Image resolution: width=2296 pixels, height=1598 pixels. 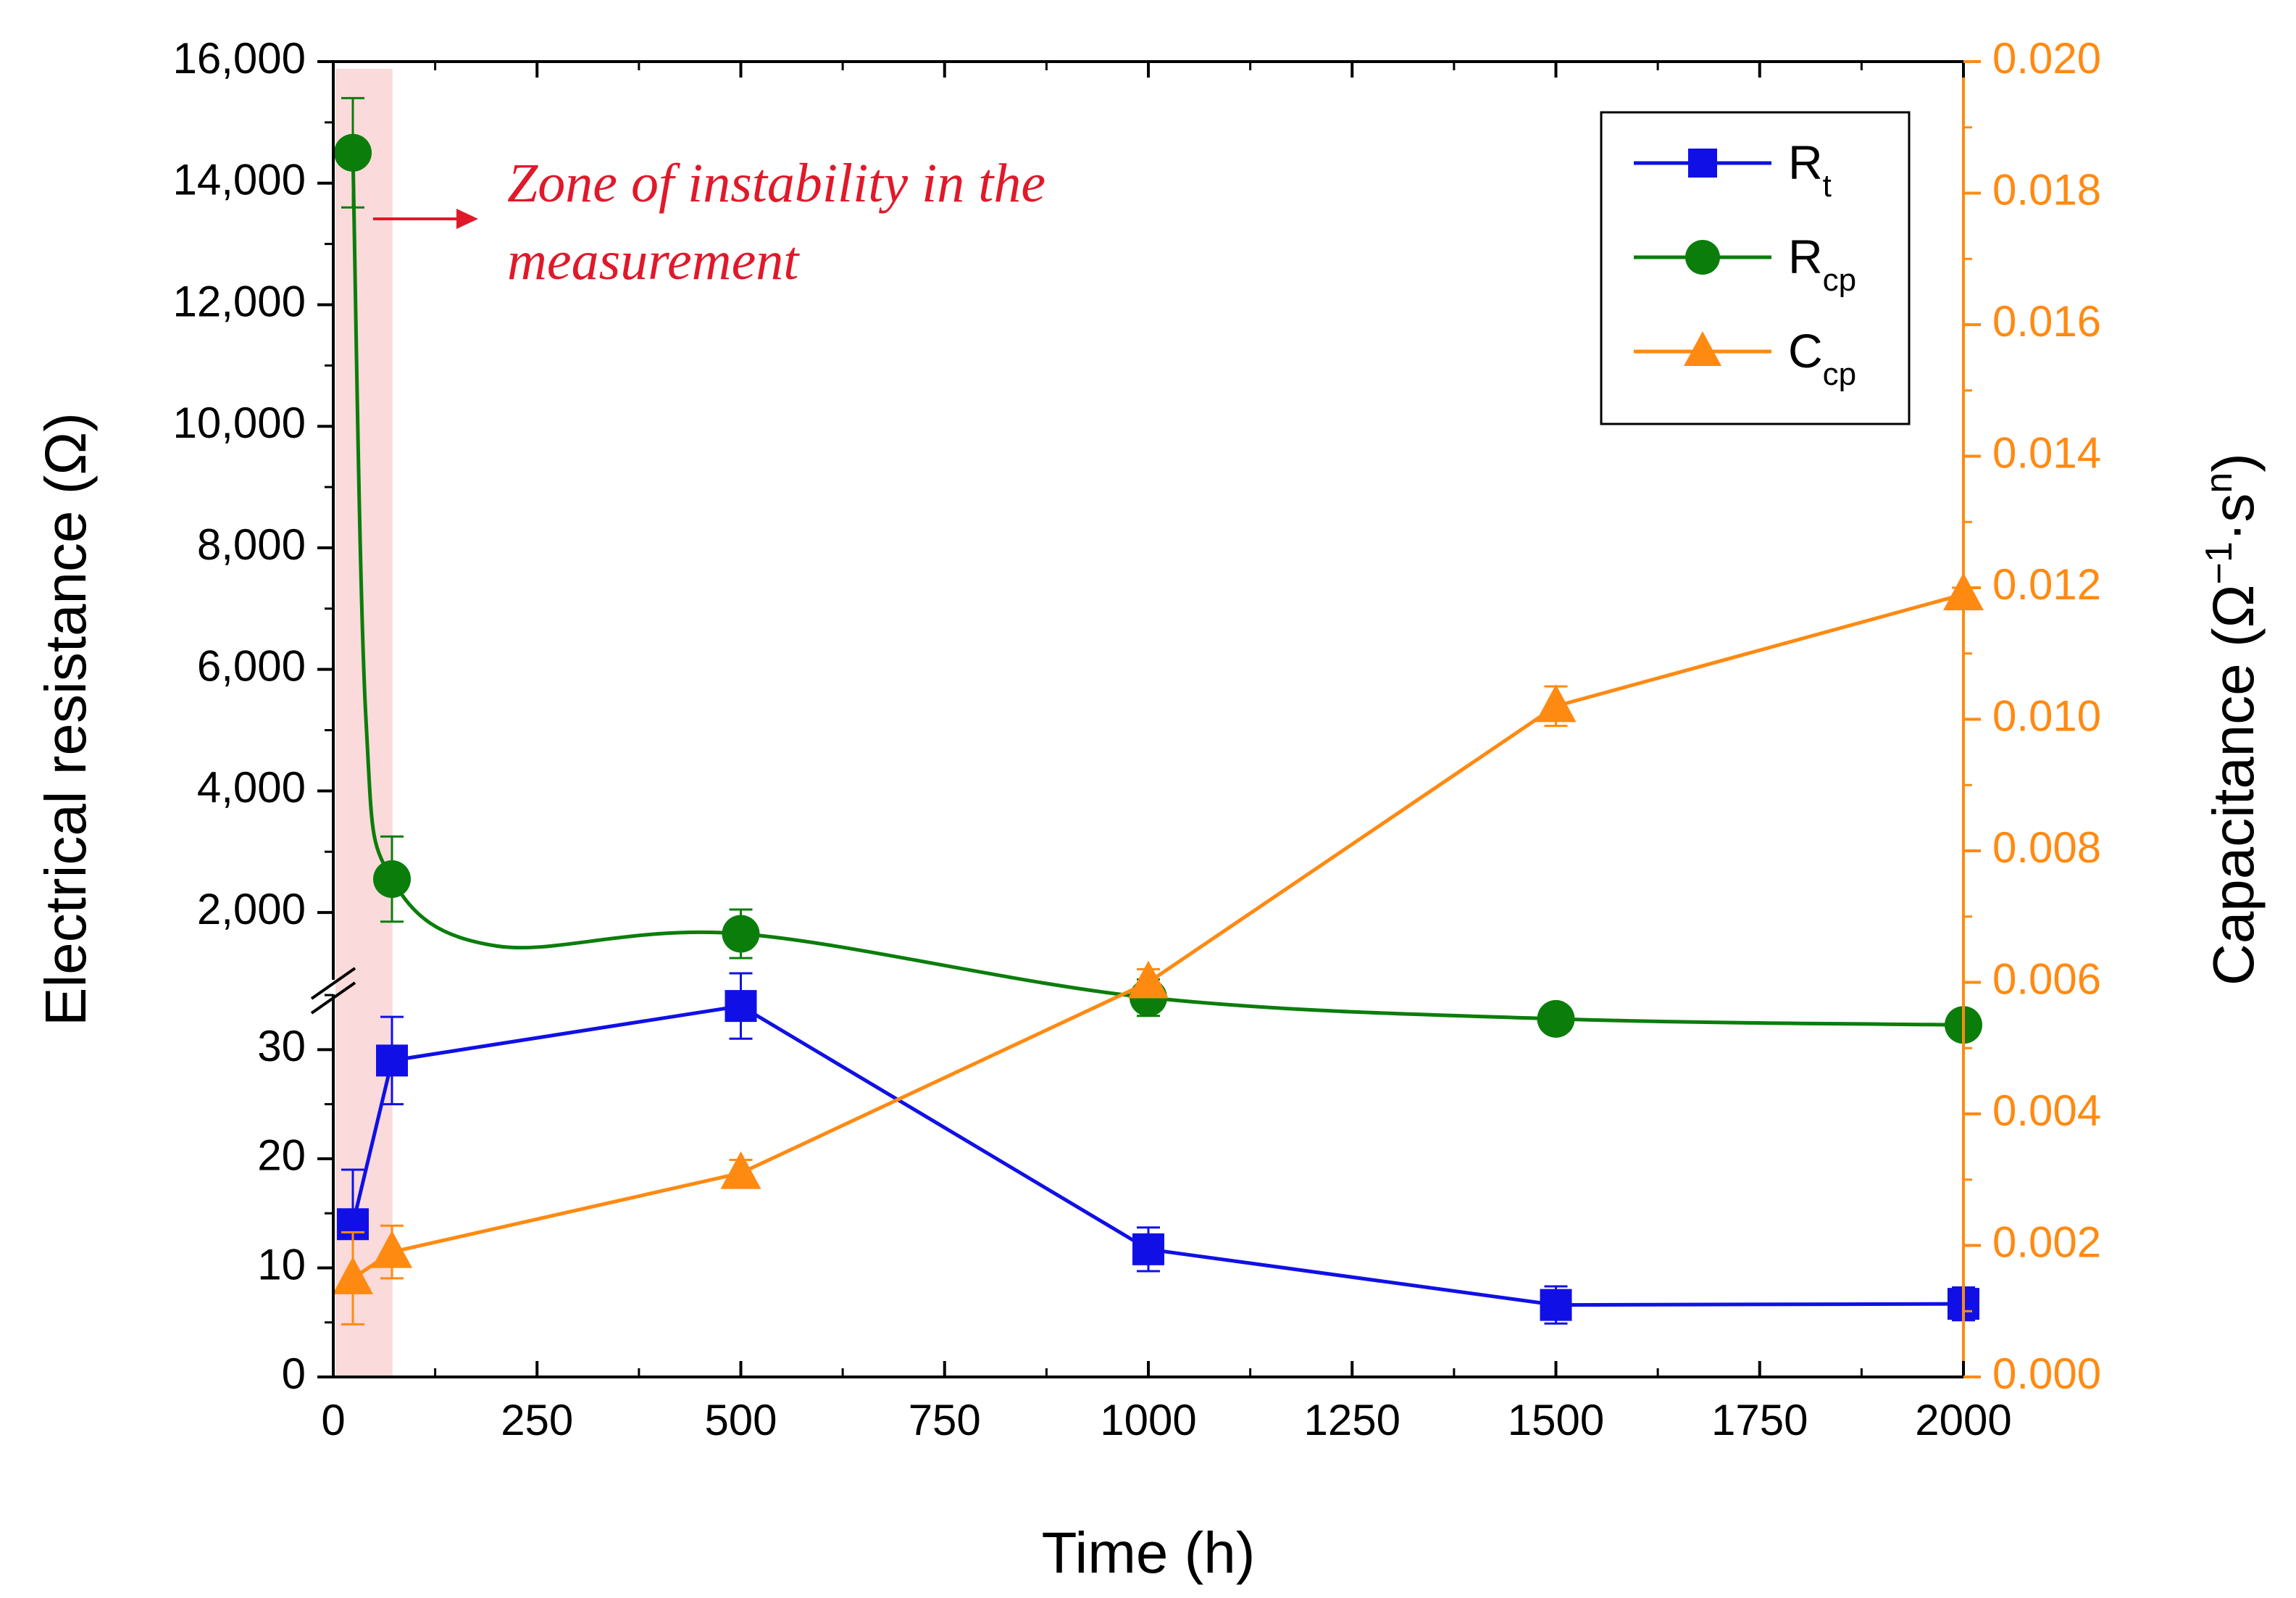 What do you see at coordinates (2046, 58) in the screenshot?
I see `y2-tick-label: 0.020` at bounding box center [2046, 58].